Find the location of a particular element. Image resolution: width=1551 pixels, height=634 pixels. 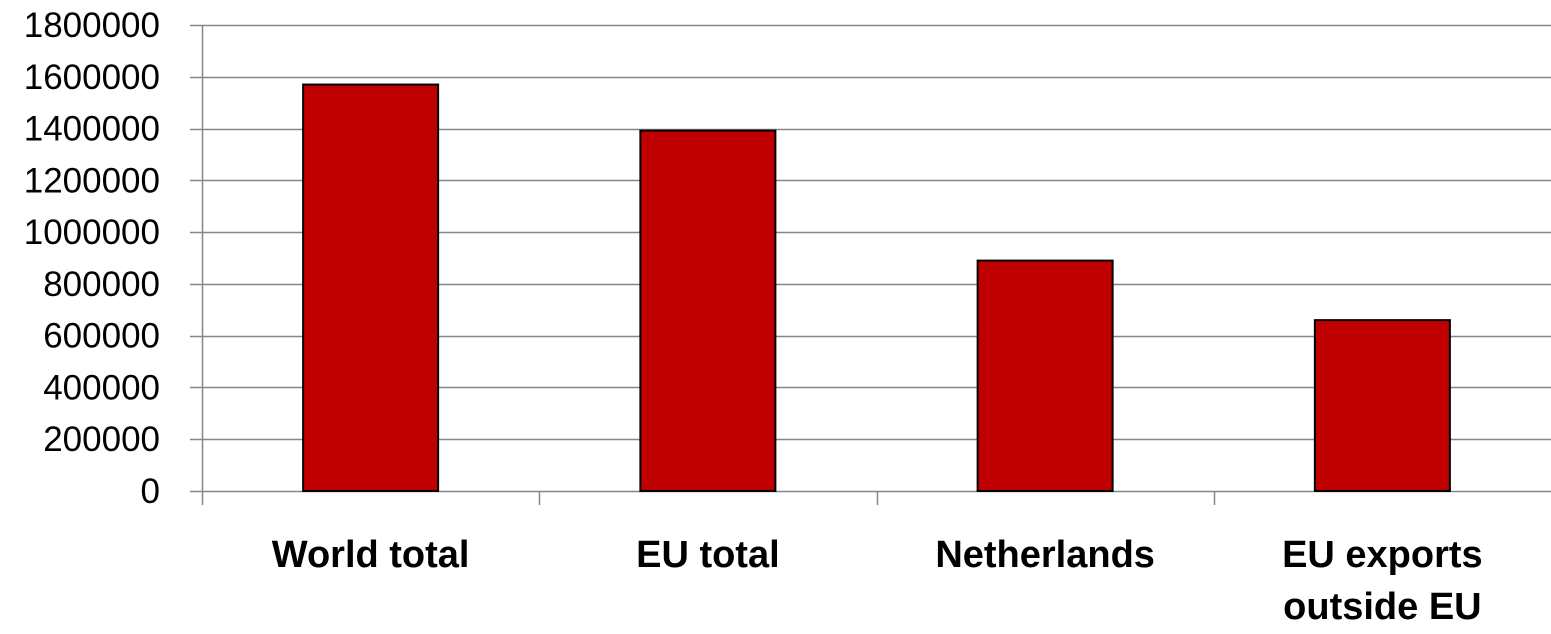

x-tick-label: Netherlands is located at coordinates (1045, 555).